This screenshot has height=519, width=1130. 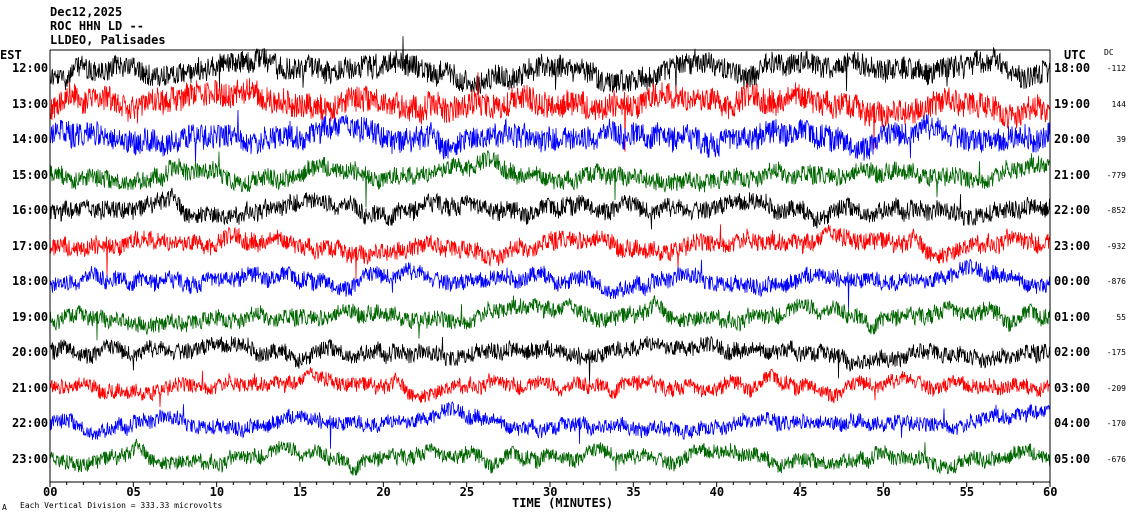 What do you see at coordinates (30, 139) in the screenshot?
I see `est-label: 14:00` at bounding box center [30, 139].